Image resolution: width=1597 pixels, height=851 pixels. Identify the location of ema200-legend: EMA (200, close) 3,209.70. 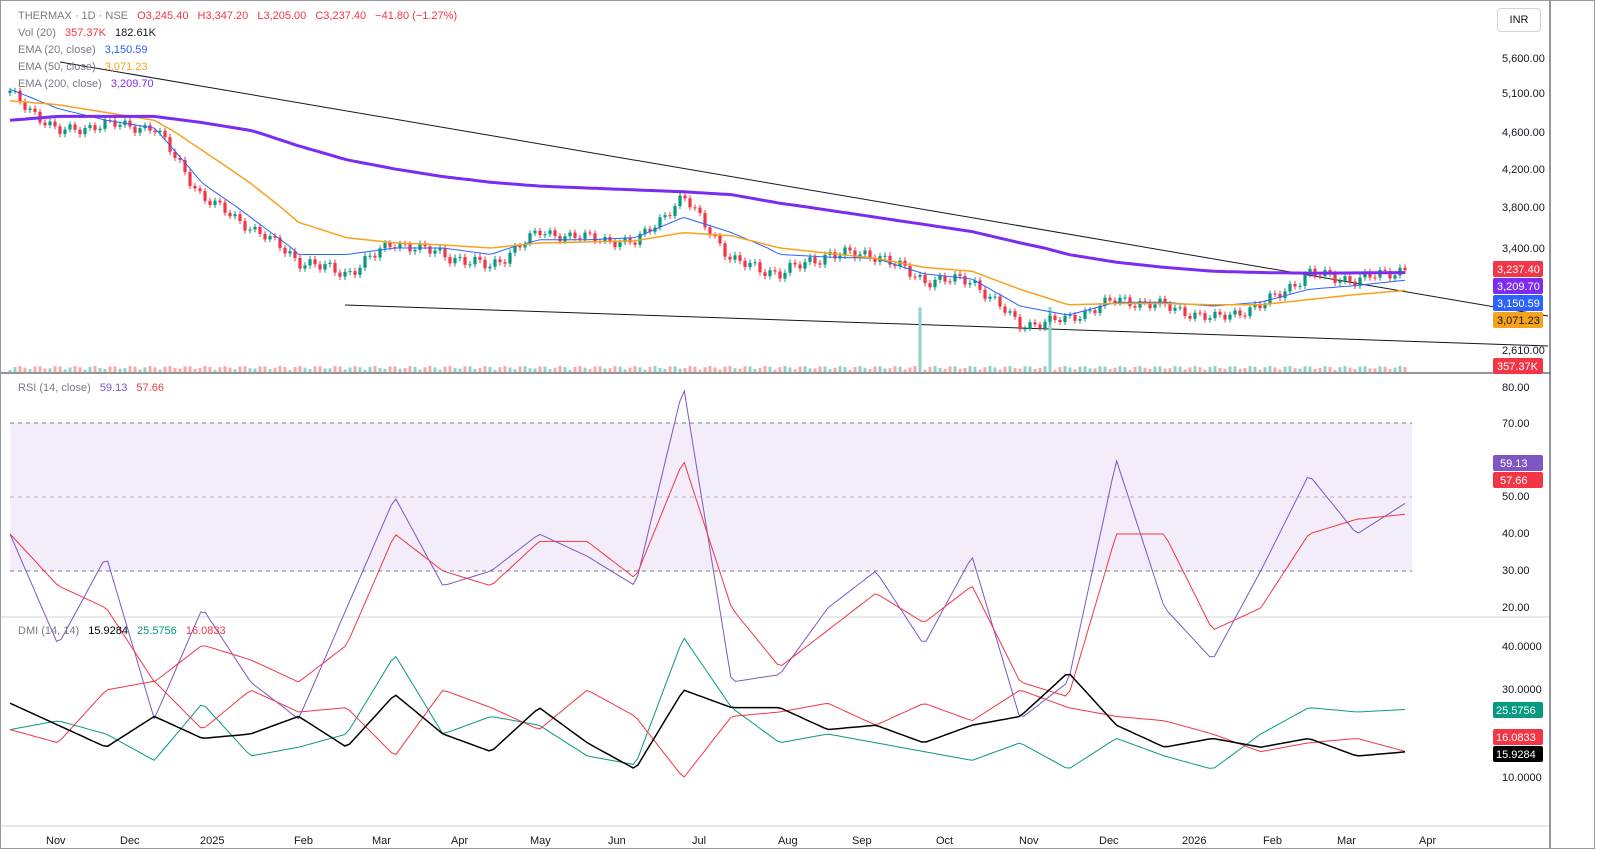
(89, 84).